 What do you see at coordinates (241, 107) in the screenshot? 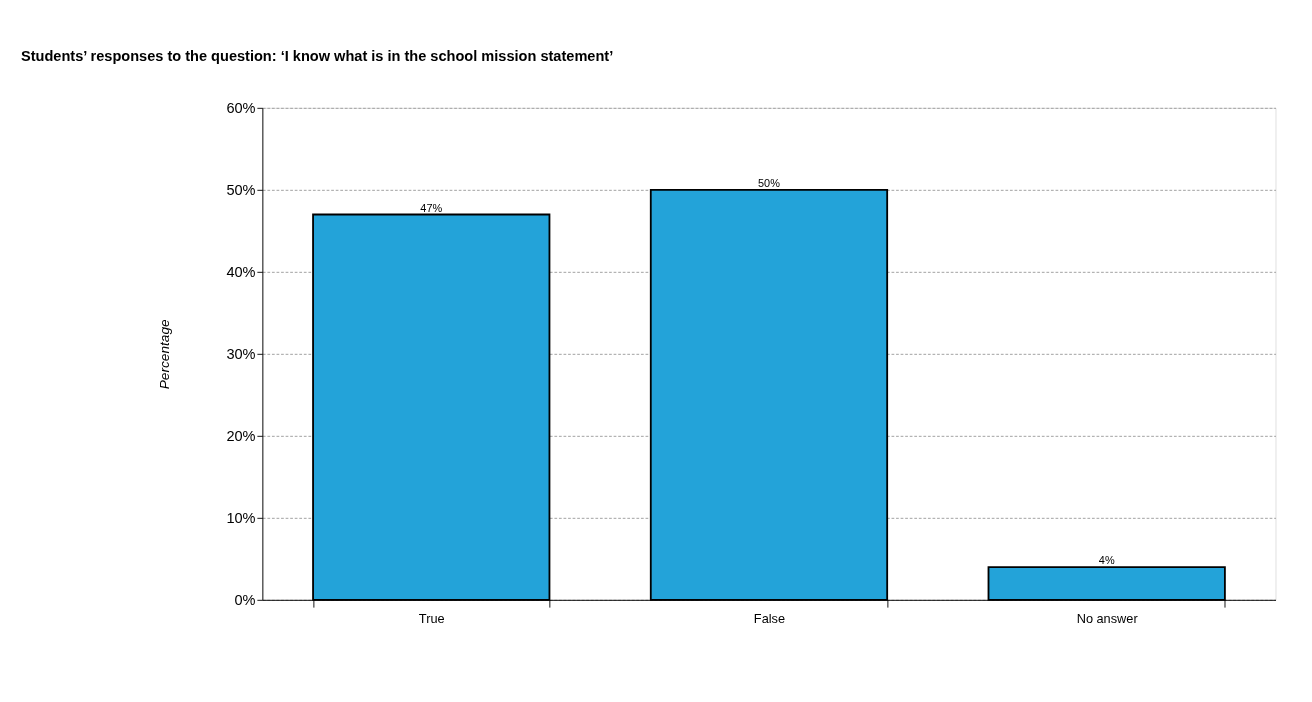
I see `y-tick-label: 60%` at bounding box center [241, 107].